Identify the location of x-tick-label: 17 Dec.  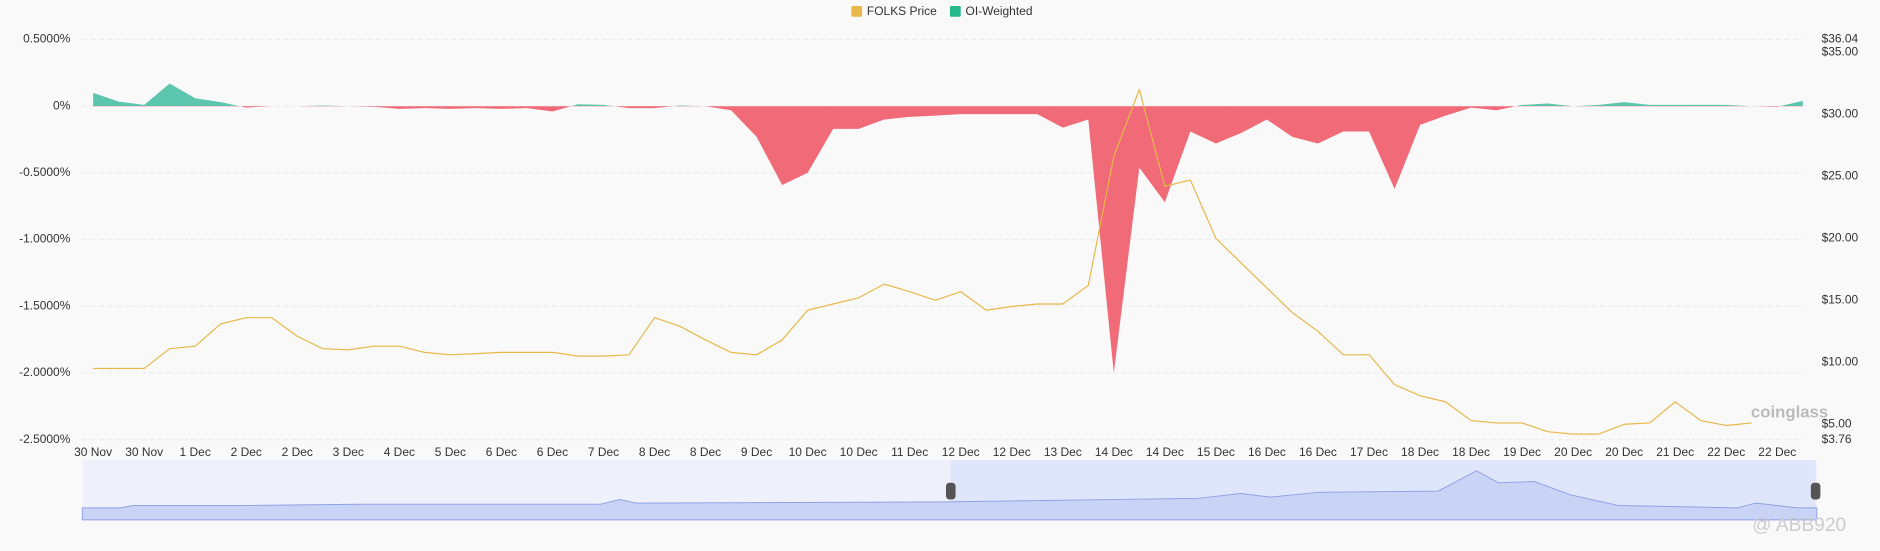
(1369, 452).